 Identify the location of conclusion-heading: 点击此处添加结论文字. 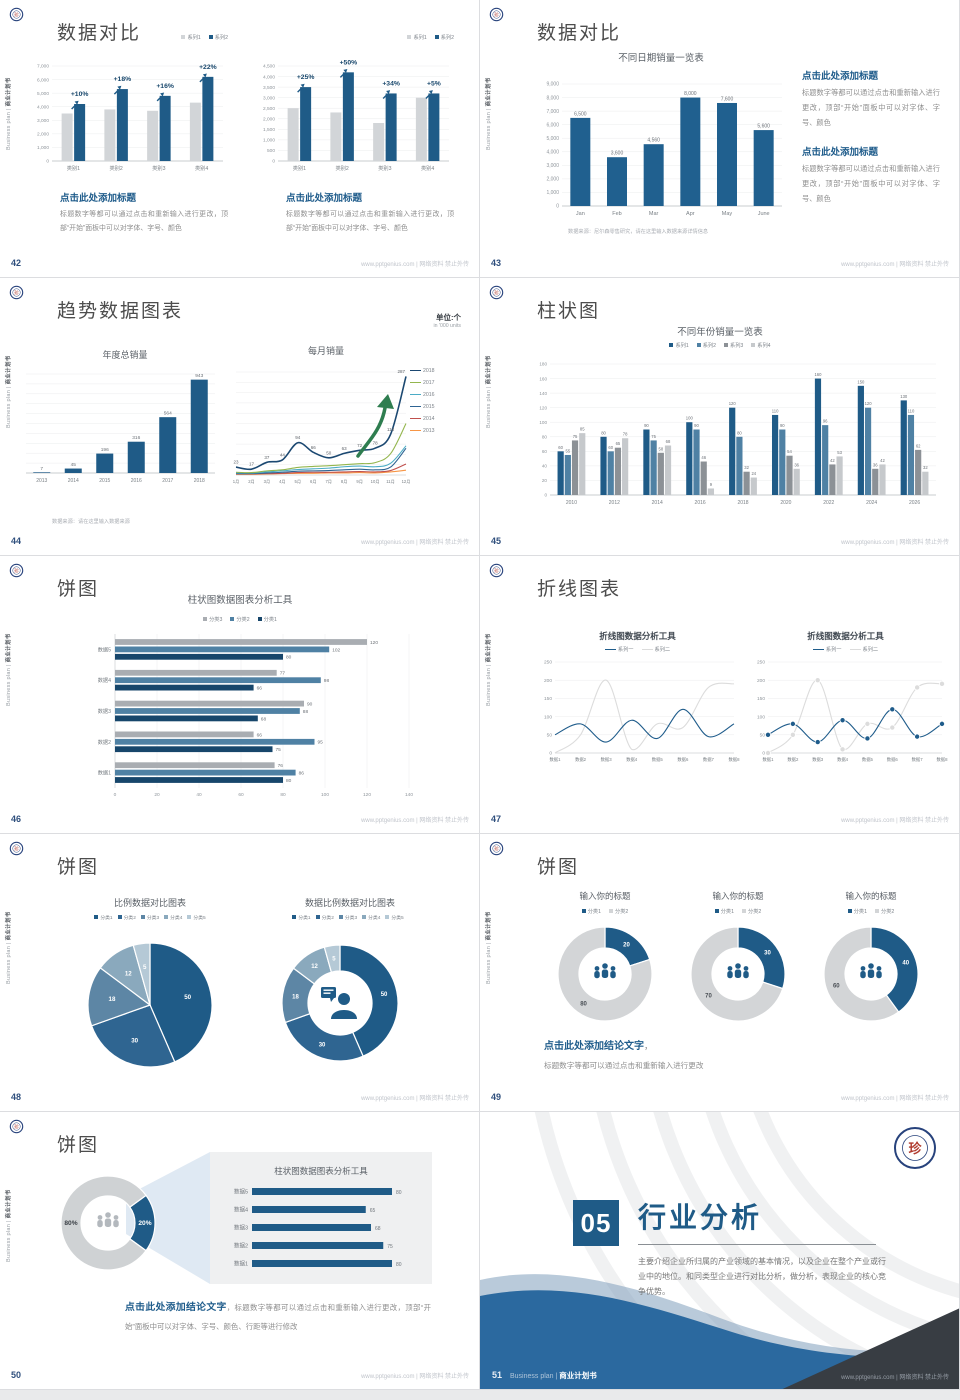
(594, 1046).